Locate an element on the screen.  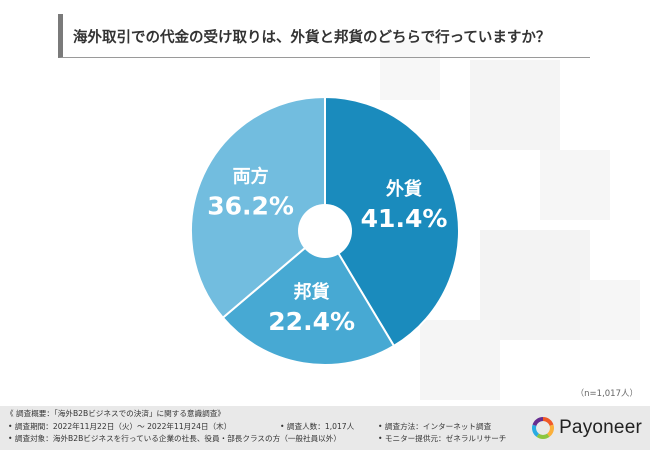
question-title-box: 海外取引での代金の受け取りは、外貨と邦貨のどちらで行っていますか？ is located at coordinates (324, 36).